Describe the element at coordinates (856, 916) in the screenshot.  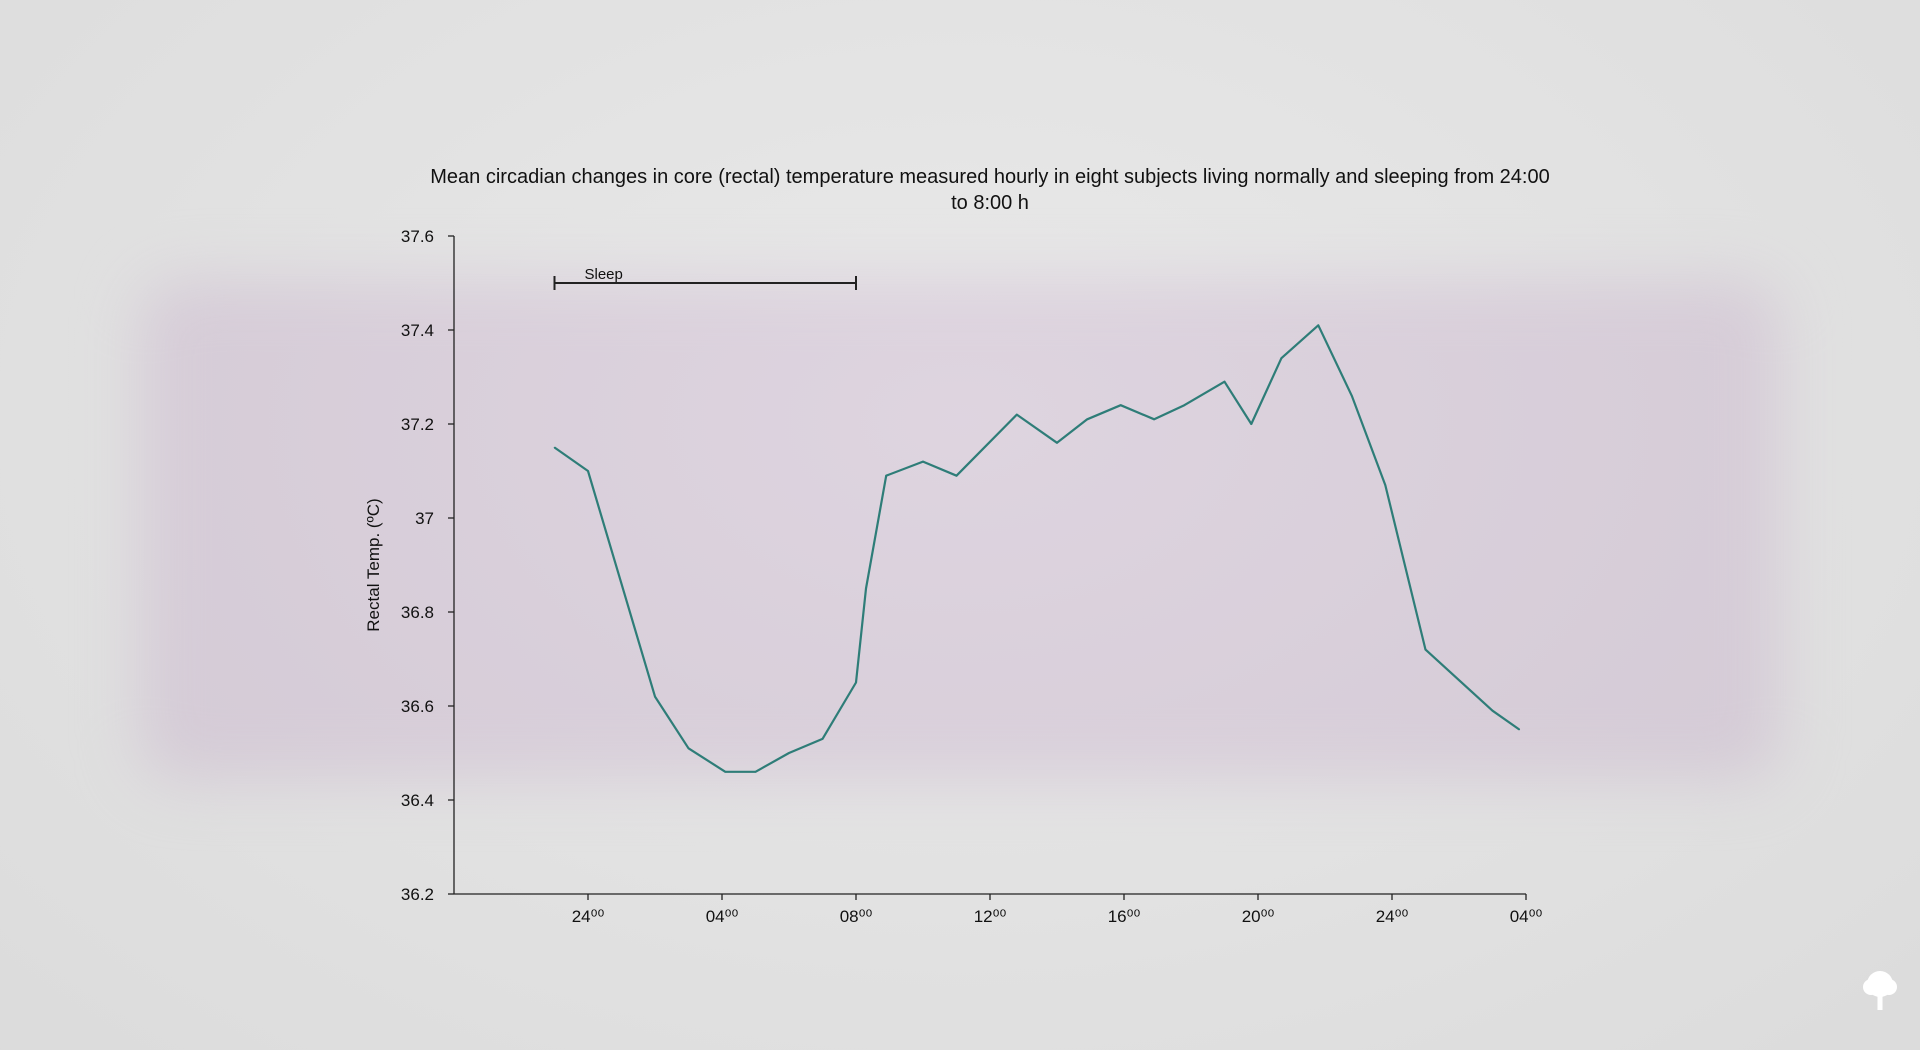
I see `x-tick-label: 08⁰⁰` at that location.